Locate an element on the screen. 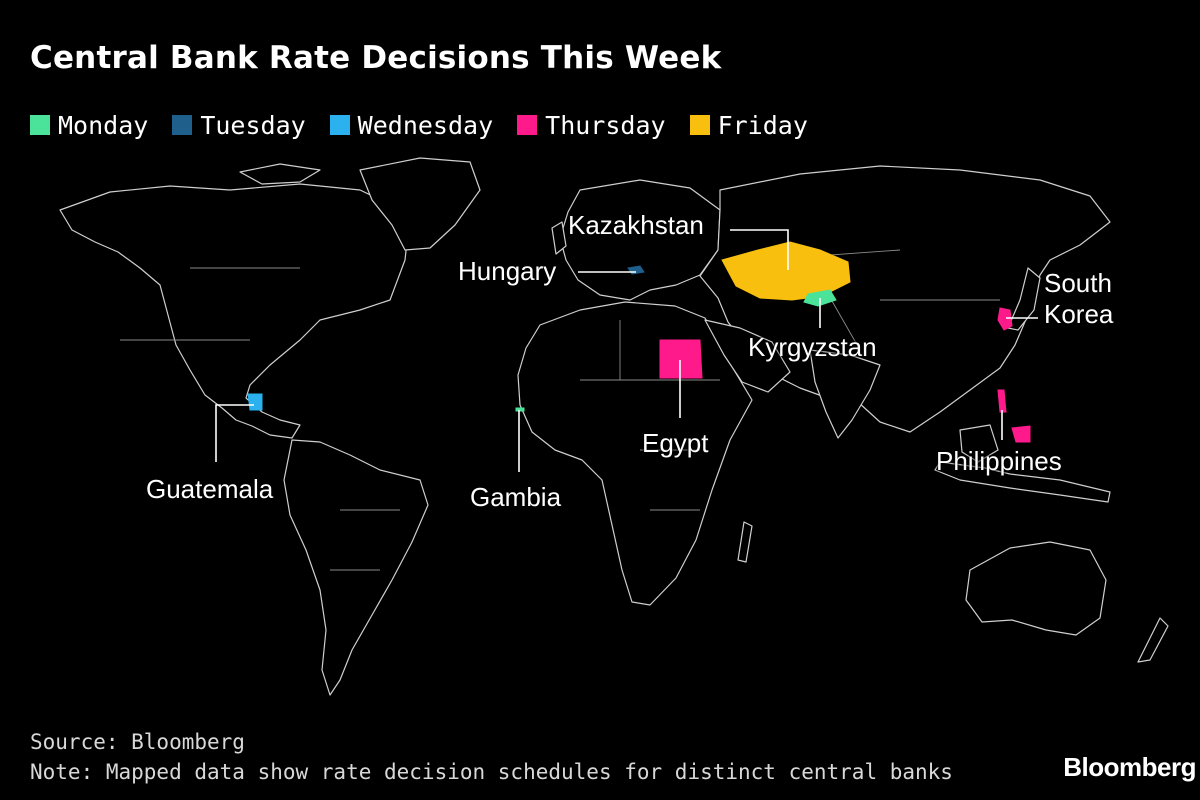 This screenshot has width=1200, height=800. madagascar-landmass is located at coordinates (745, 542).